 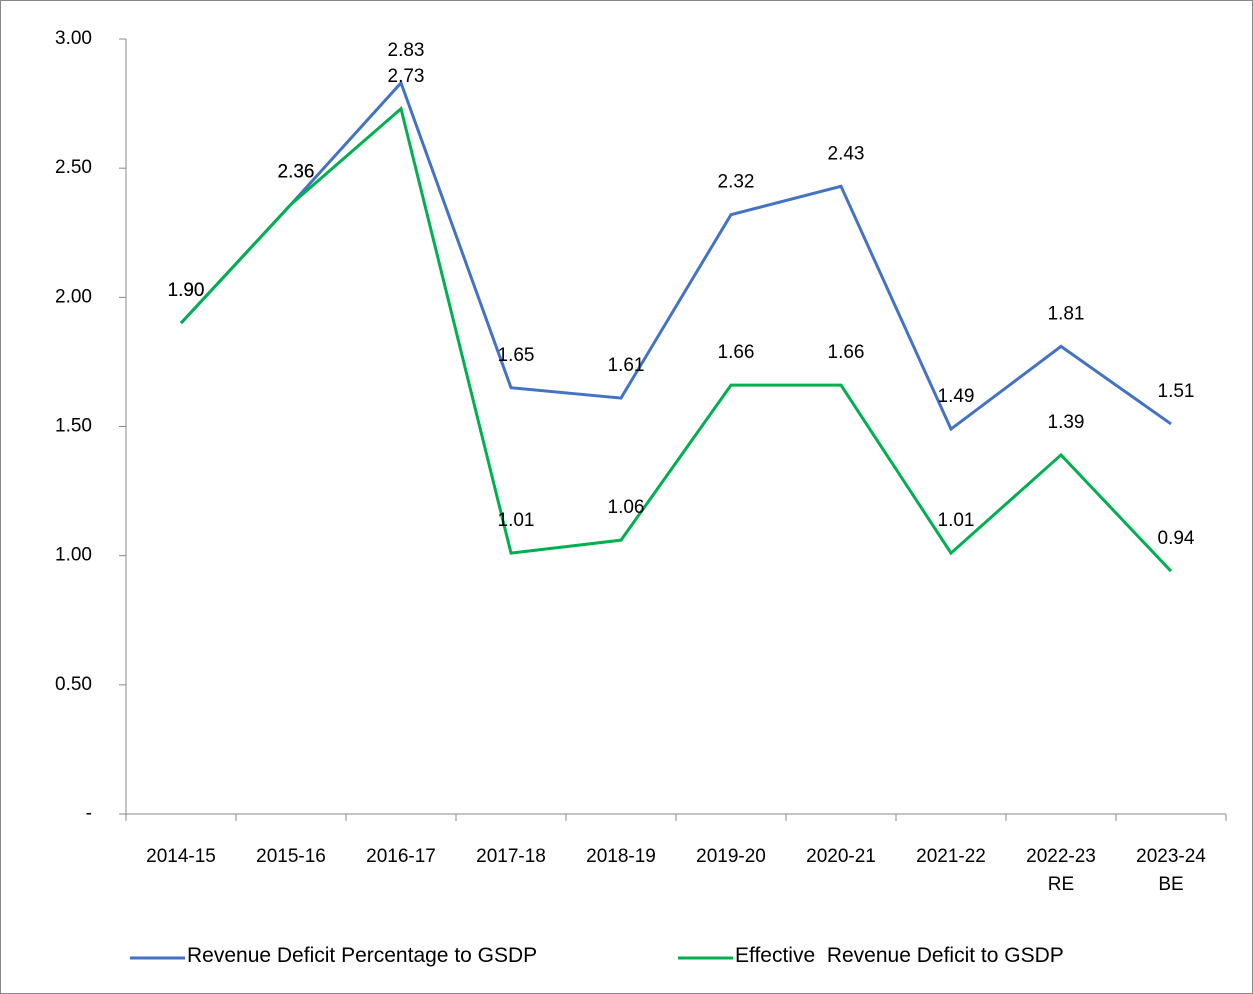 What do you see at coordinates (73, 296) in the screenshot?
I see `y-tick-label: 2.00` at bounding box center [73, 296].